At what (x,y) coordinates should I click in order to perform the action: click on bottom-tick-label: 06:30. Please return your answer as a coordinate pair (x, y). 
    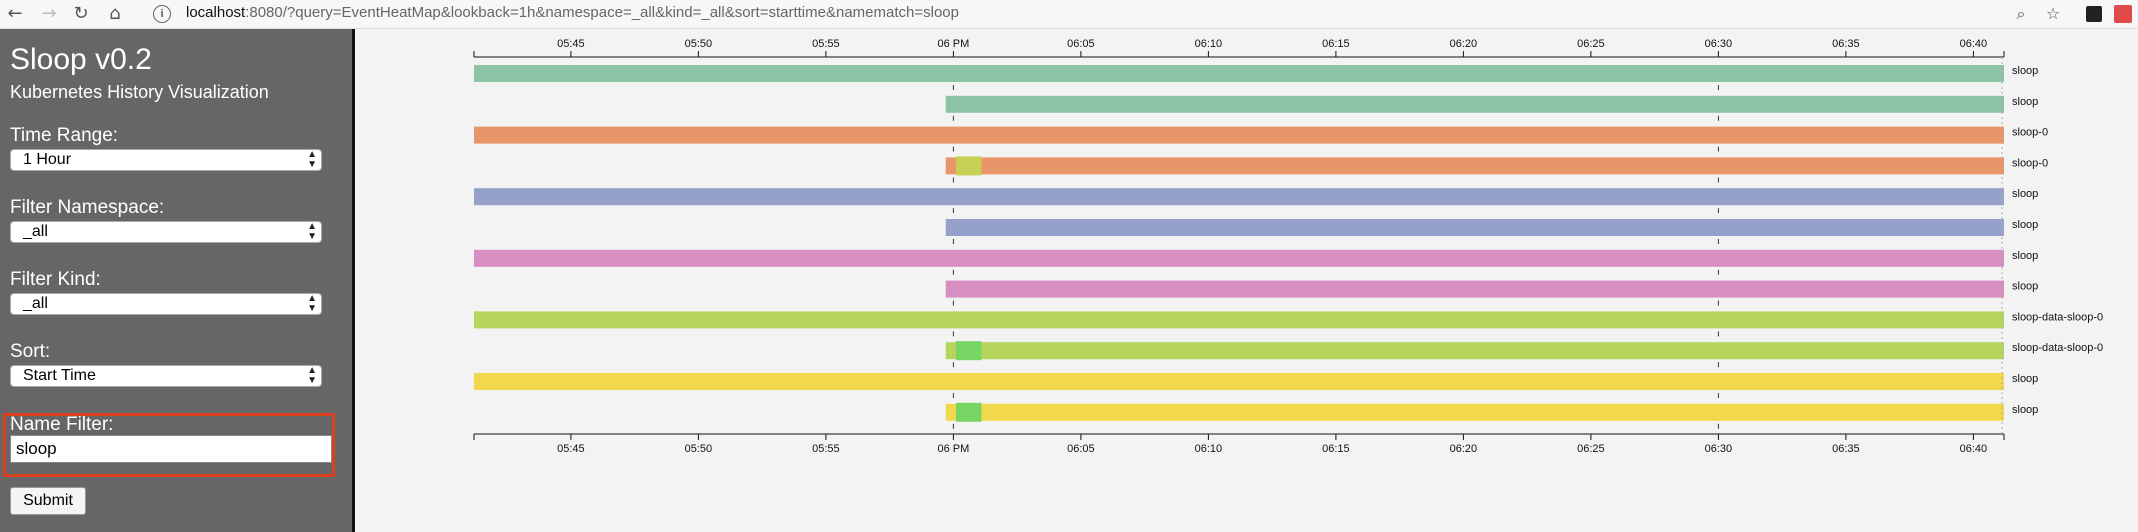
    Looking at the image, I should click on (1719, 449).